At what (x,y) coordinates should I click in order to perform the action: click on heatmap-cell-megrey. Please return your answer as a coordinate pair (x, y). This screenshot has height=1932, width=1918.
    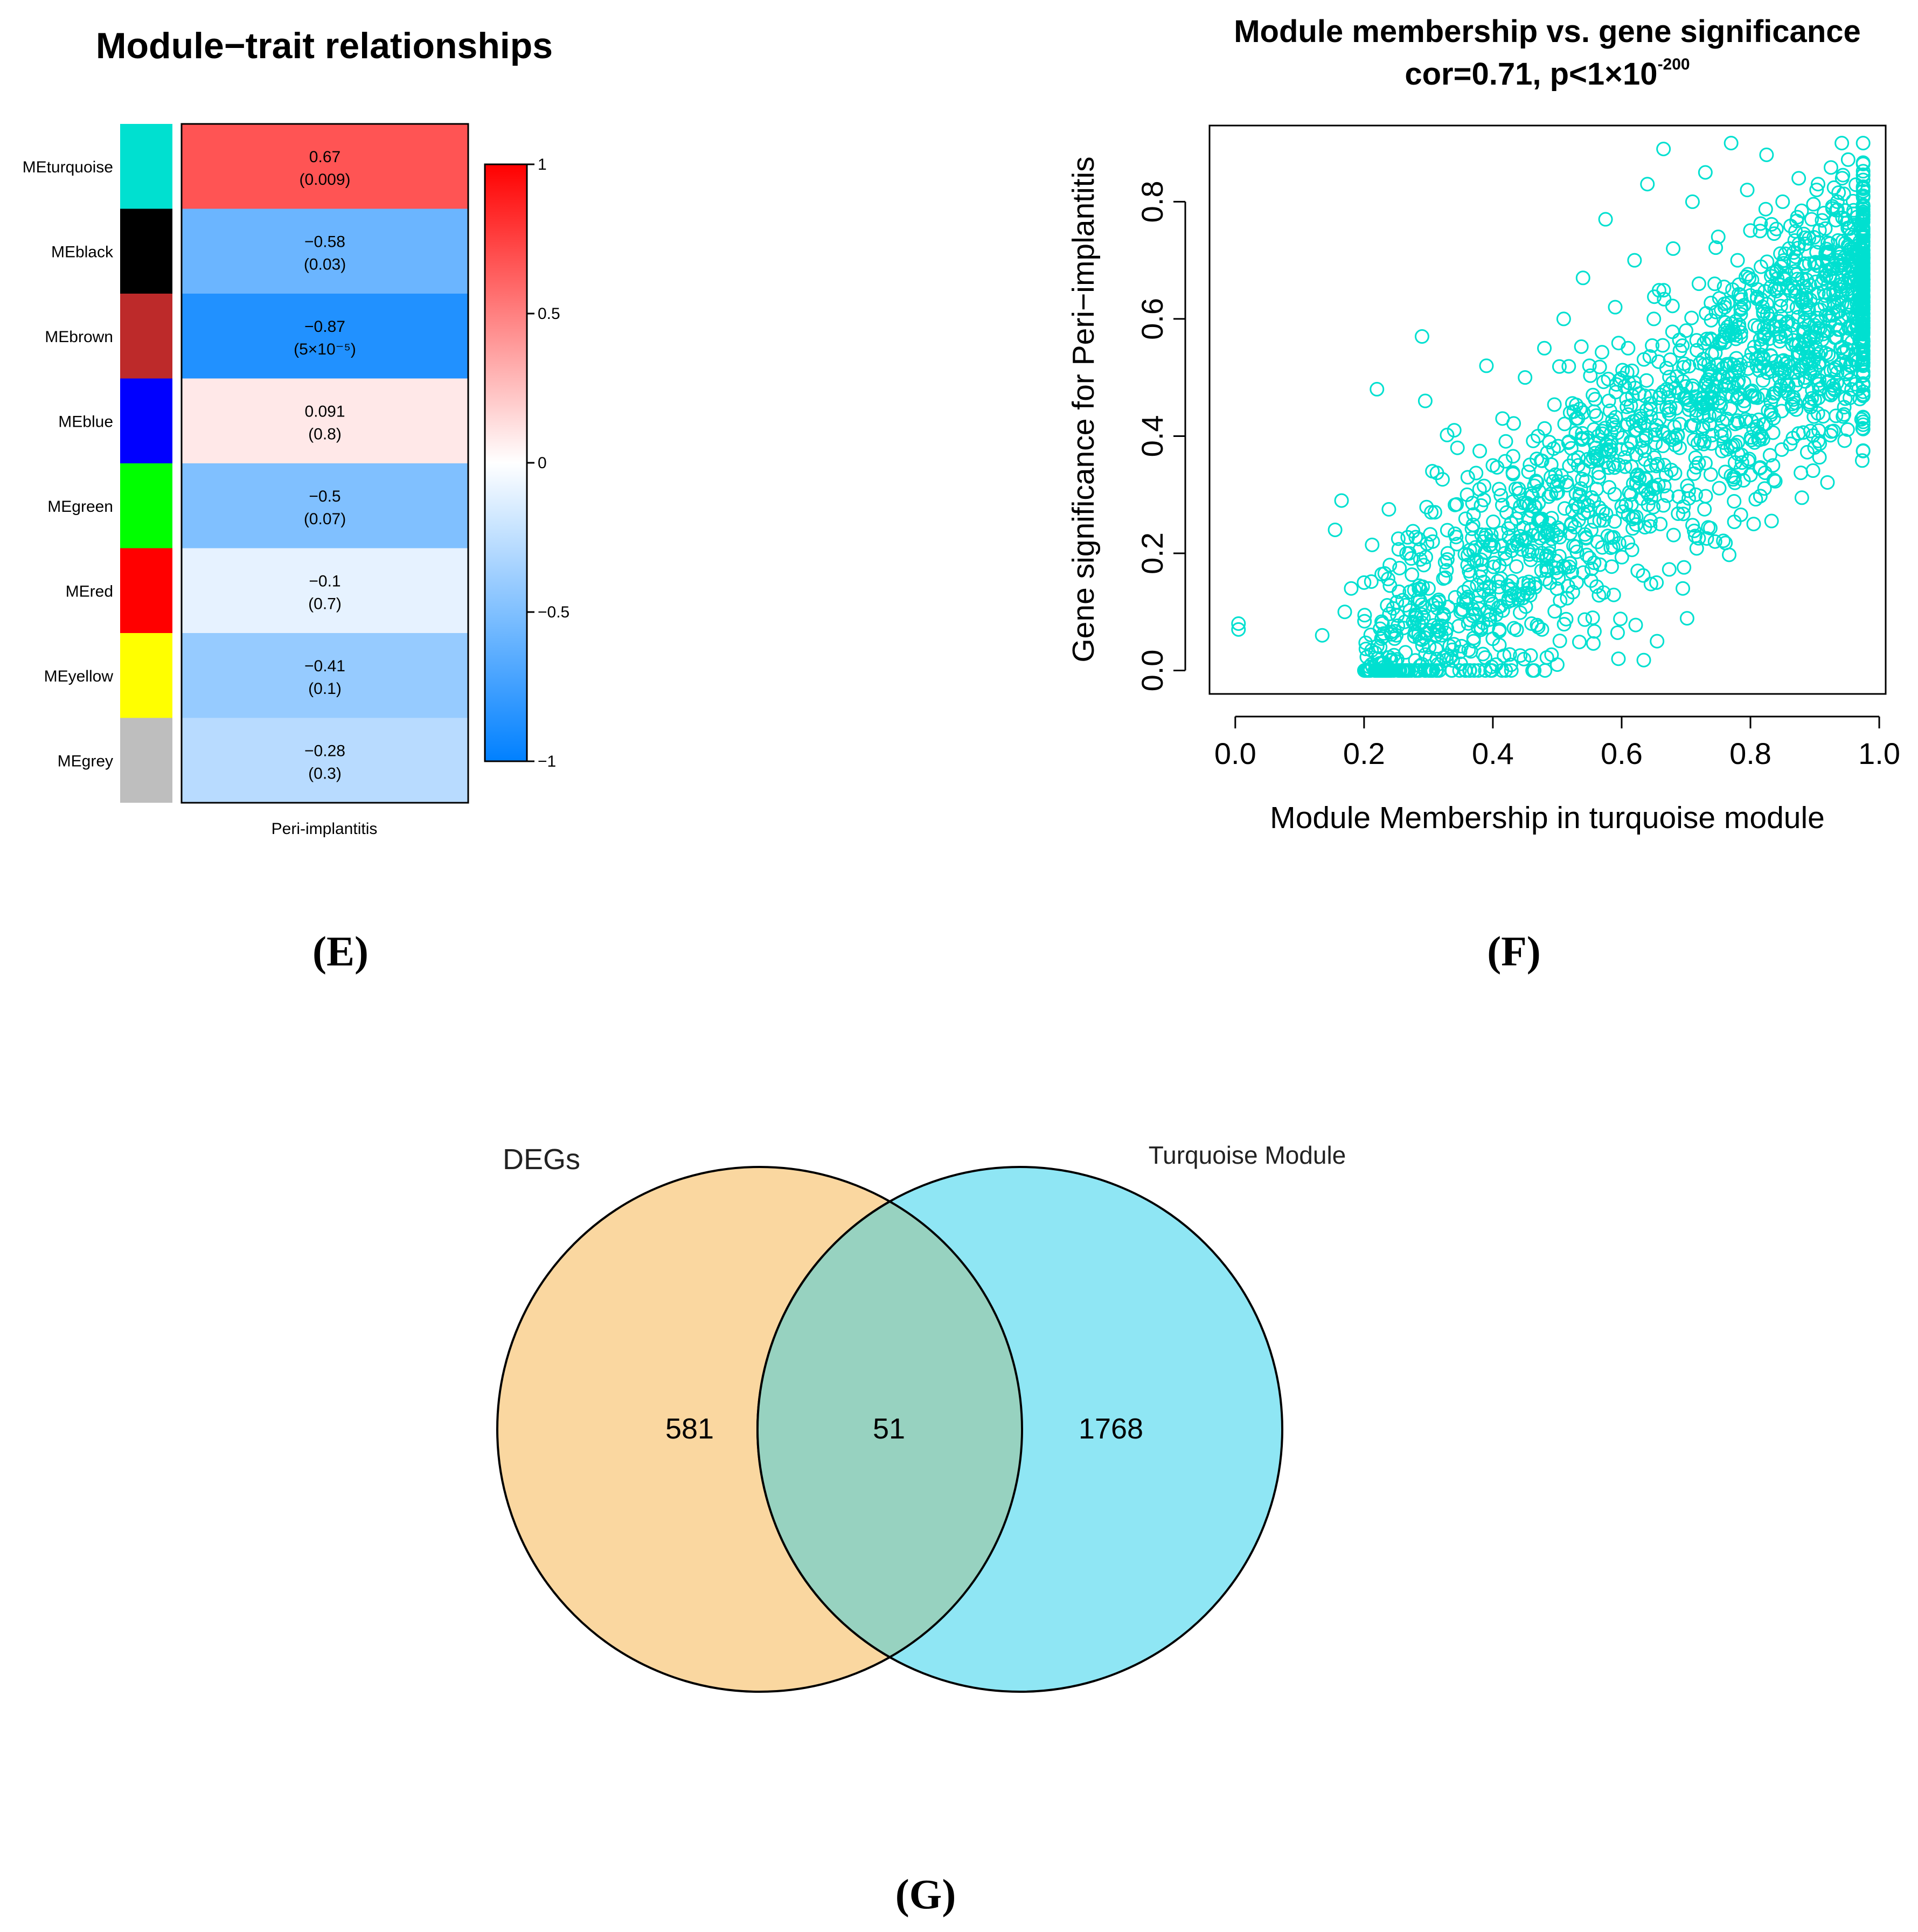
    Looking at the image, I should click on (325, 760).